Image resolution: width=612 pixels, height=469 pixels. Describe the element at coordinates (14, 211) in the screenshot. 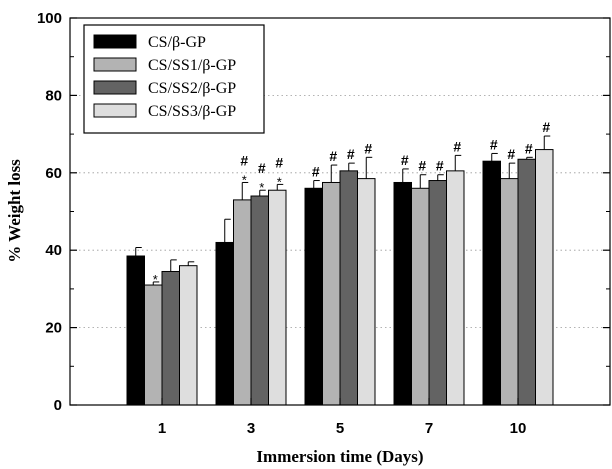

I see `y-axis-title: % Weight loss` at that location.